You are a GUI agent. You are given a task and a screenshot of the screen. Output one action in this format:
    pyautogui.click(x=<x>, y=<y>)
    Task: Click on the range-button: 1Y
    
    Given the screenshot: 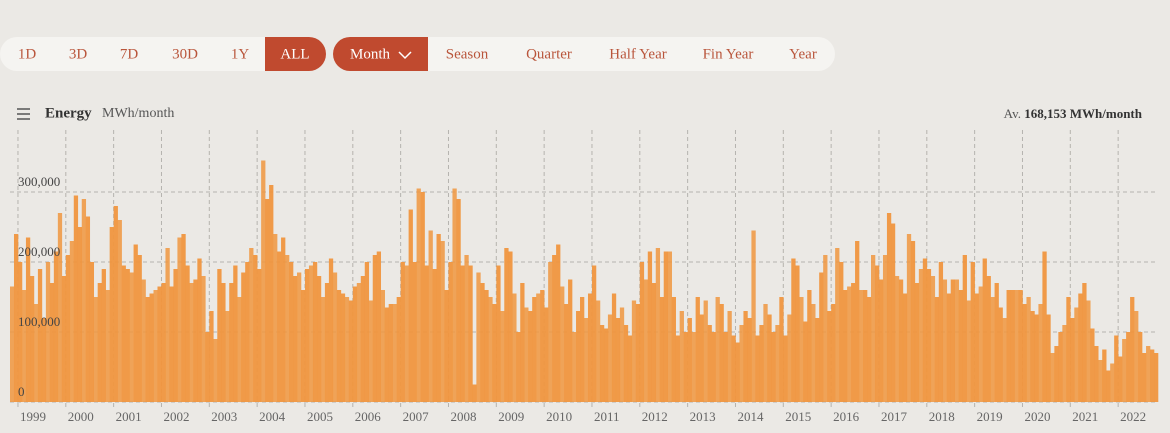 What is the action you would take?
    pyautogui.click(x=240, y=54)
    